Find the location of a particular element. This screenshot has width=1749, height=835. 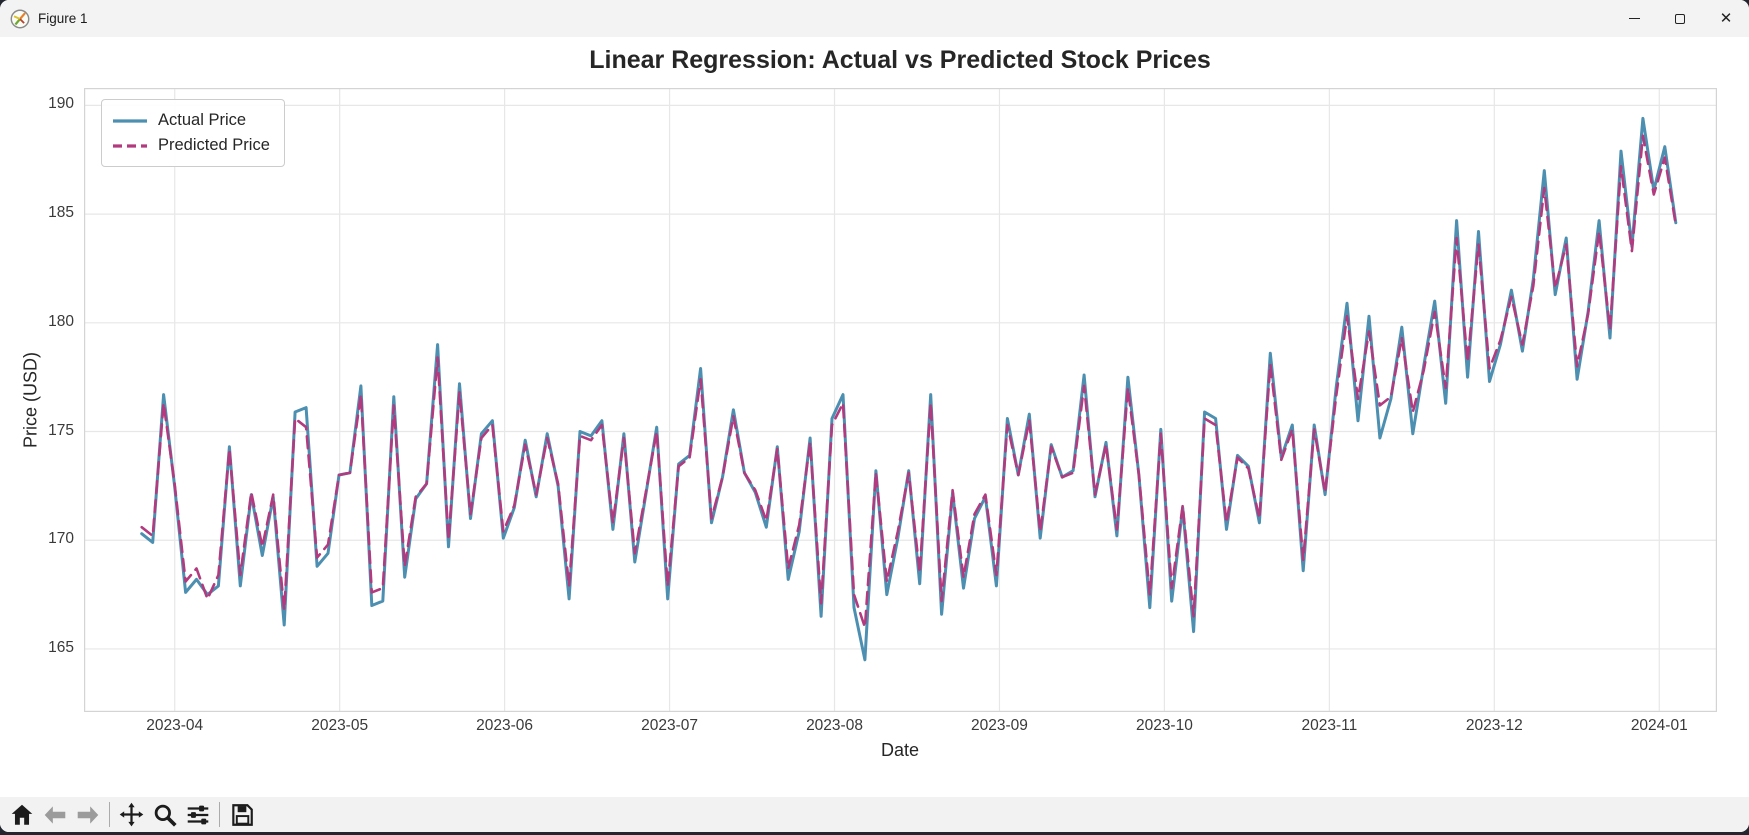

y-tick: 185 is located at coordinates (61, 213).